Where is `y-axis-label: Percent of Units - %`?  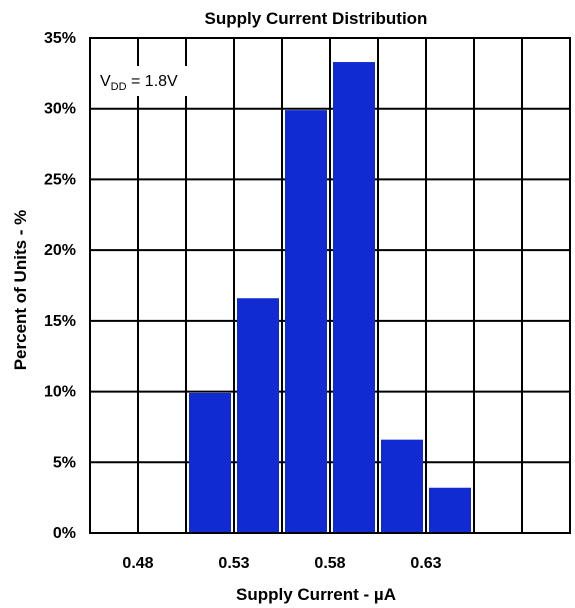
y-axis-label: Percent of Units - % is located at coordinates (20, 290).